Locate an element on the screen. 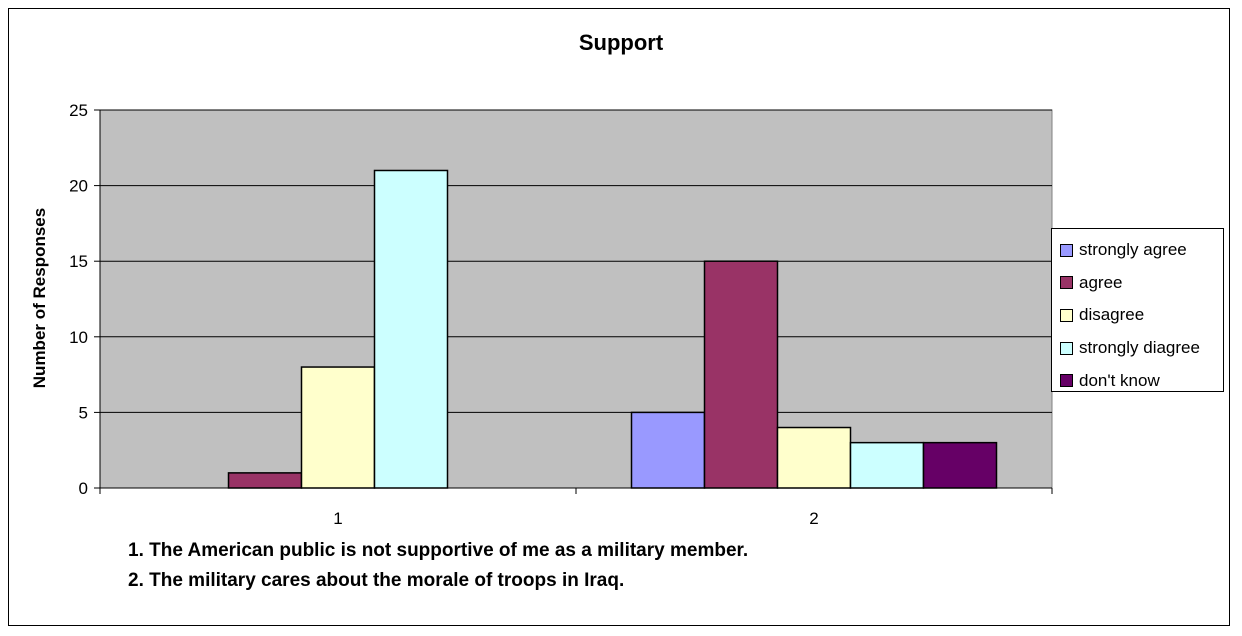 This screenshot has height=636, width=1242. x-tick-label-1: 1 is located at coordinates (337, 518).